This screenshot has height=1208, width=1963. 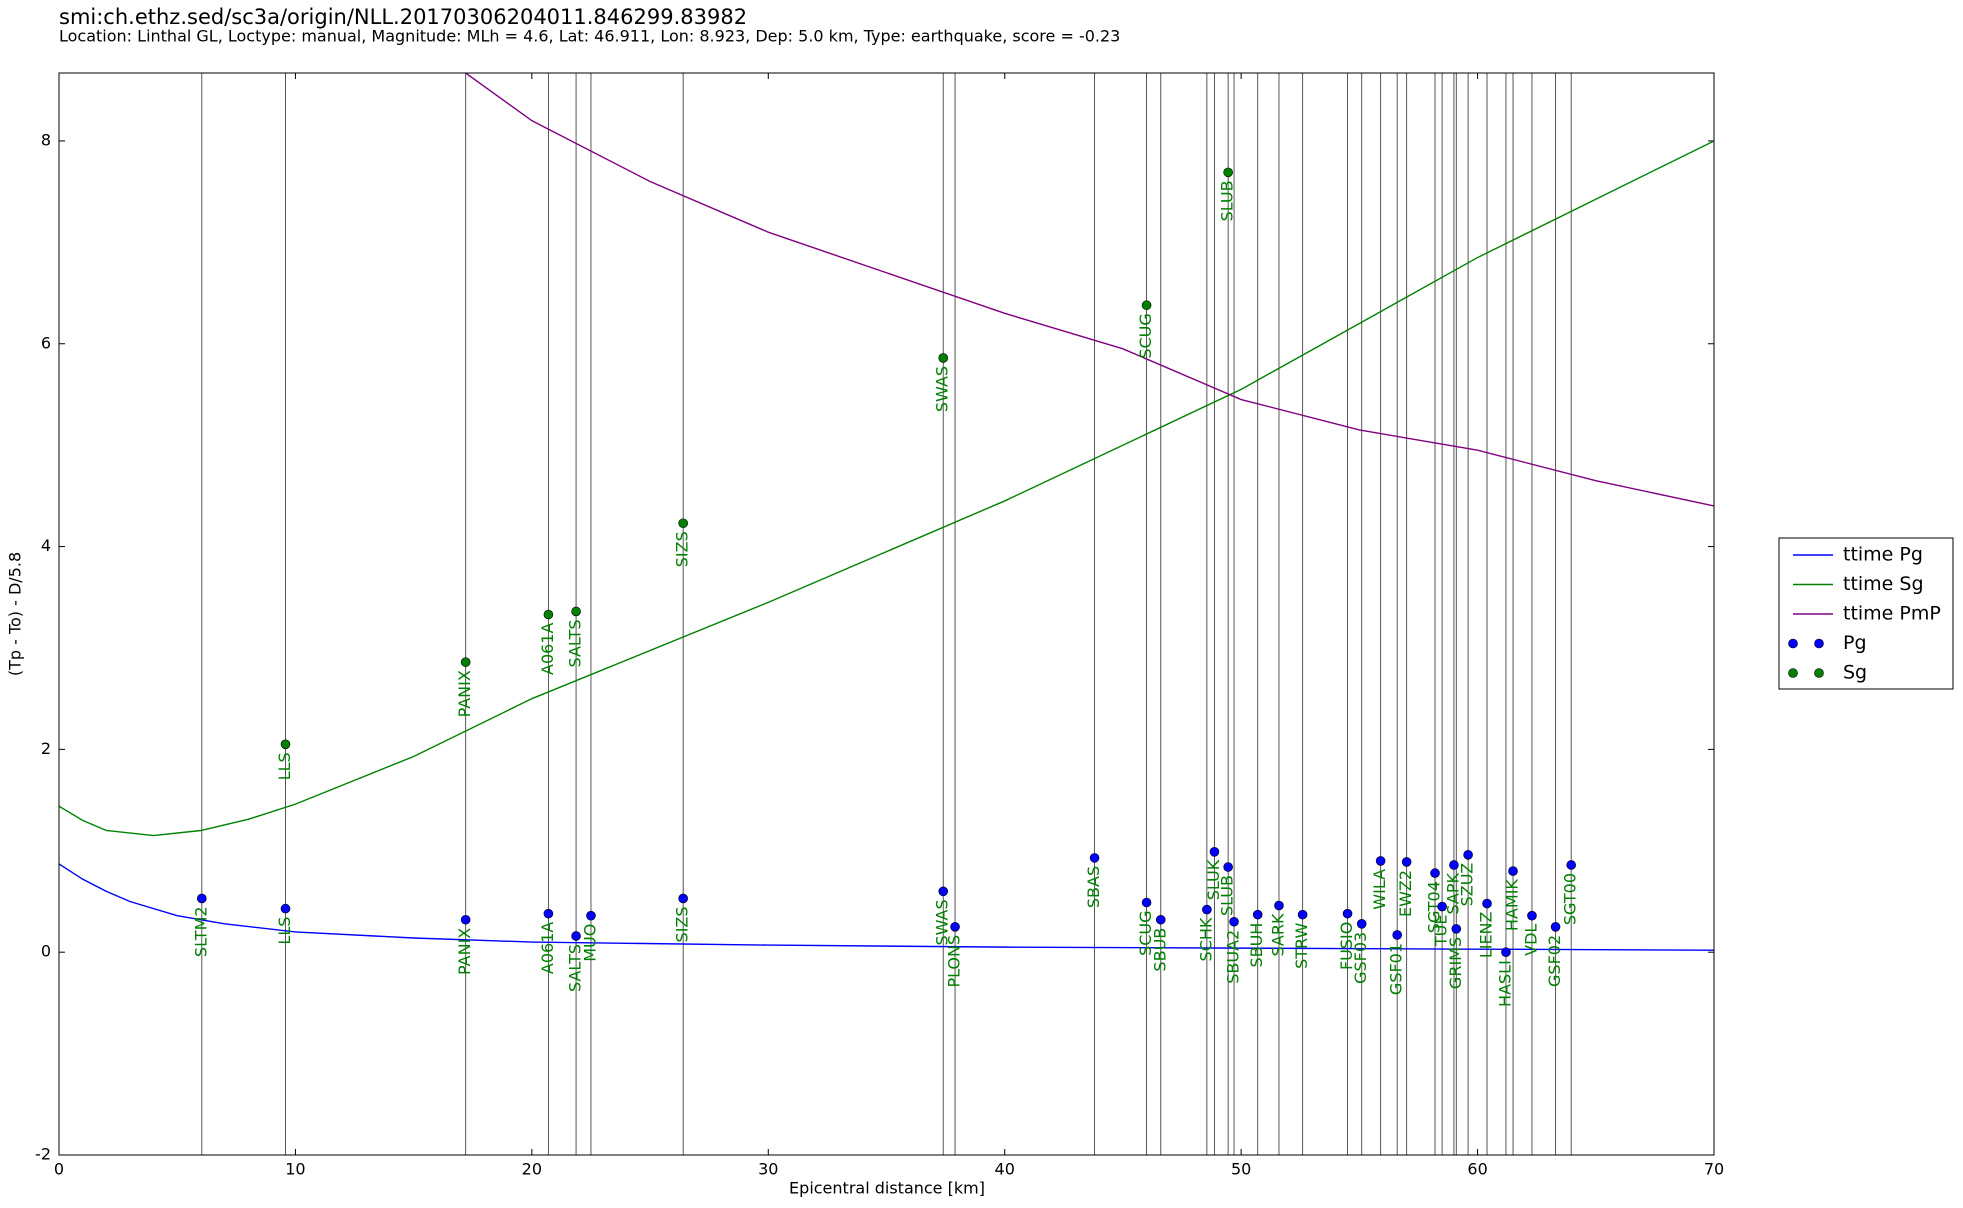 I want to click on pick-label: SBUB, so click(x=1159, y=950).